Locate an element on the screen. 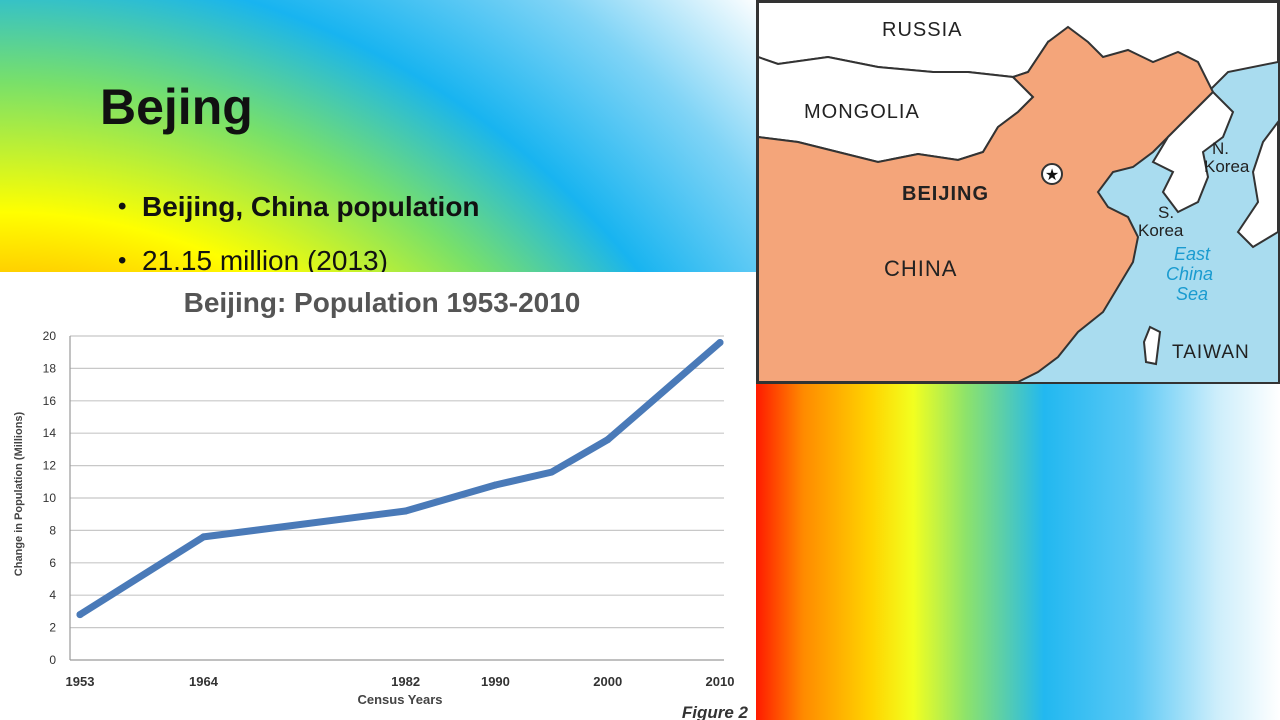 The height and width of the screenshot is (720, 1280). korea-land is located at coordinates (1193, 152).